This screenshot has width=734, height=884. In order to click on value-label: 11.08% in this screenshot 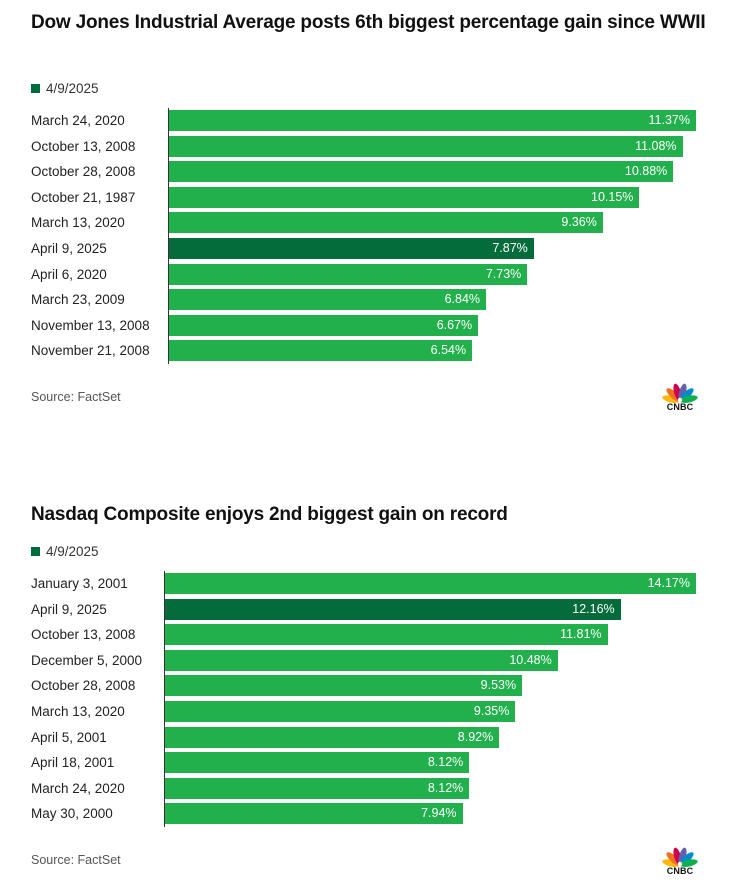, I will do `click(656, 145)`.